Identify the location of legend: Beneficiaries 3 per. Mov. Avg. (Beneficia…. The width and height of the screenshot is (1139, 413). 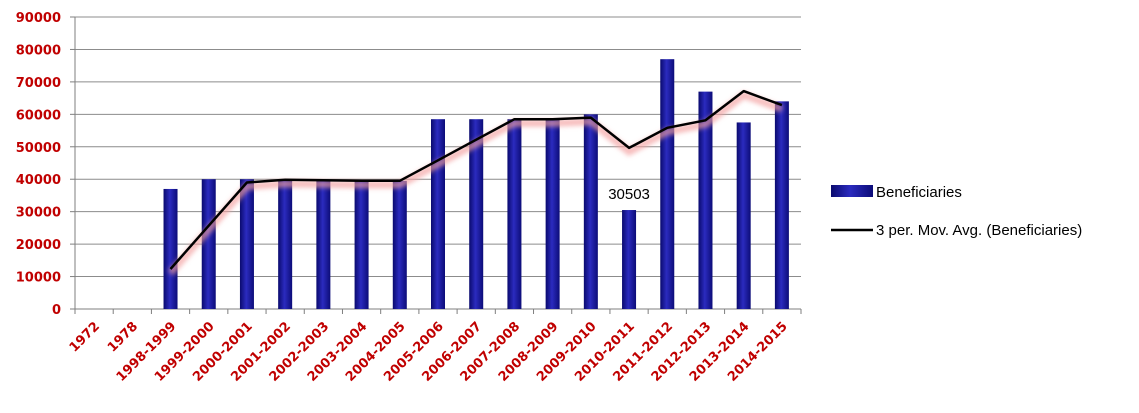
(956, 211).